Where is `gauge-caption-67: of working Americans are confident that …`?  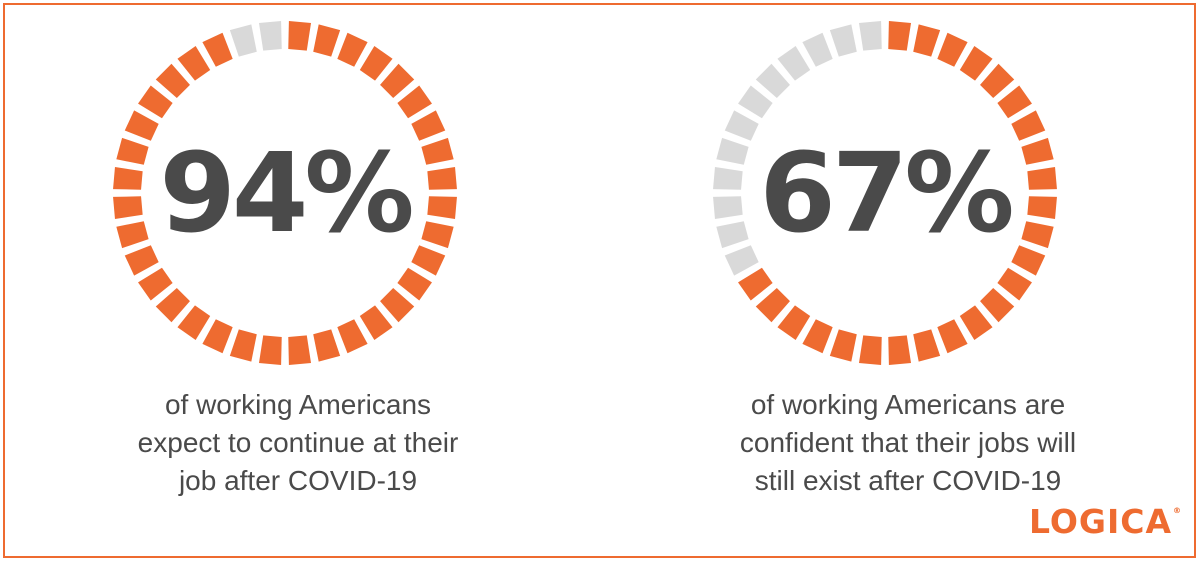
gauge-caption-67: of working Americans are confident that … is located at coordinates (908, 443).